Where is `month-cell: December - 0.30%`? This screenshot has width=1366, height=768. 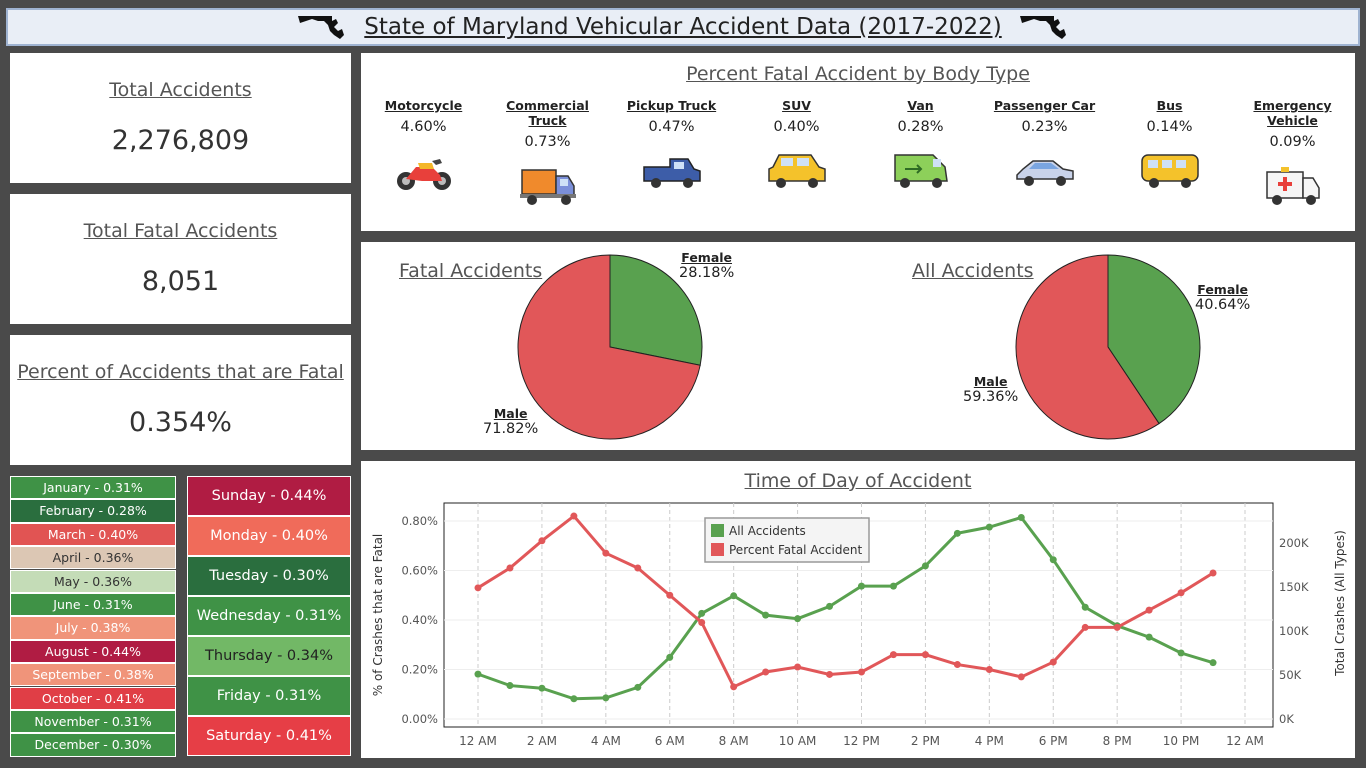
month-cell: December - 0.30% is located at coordinates (93, 745).